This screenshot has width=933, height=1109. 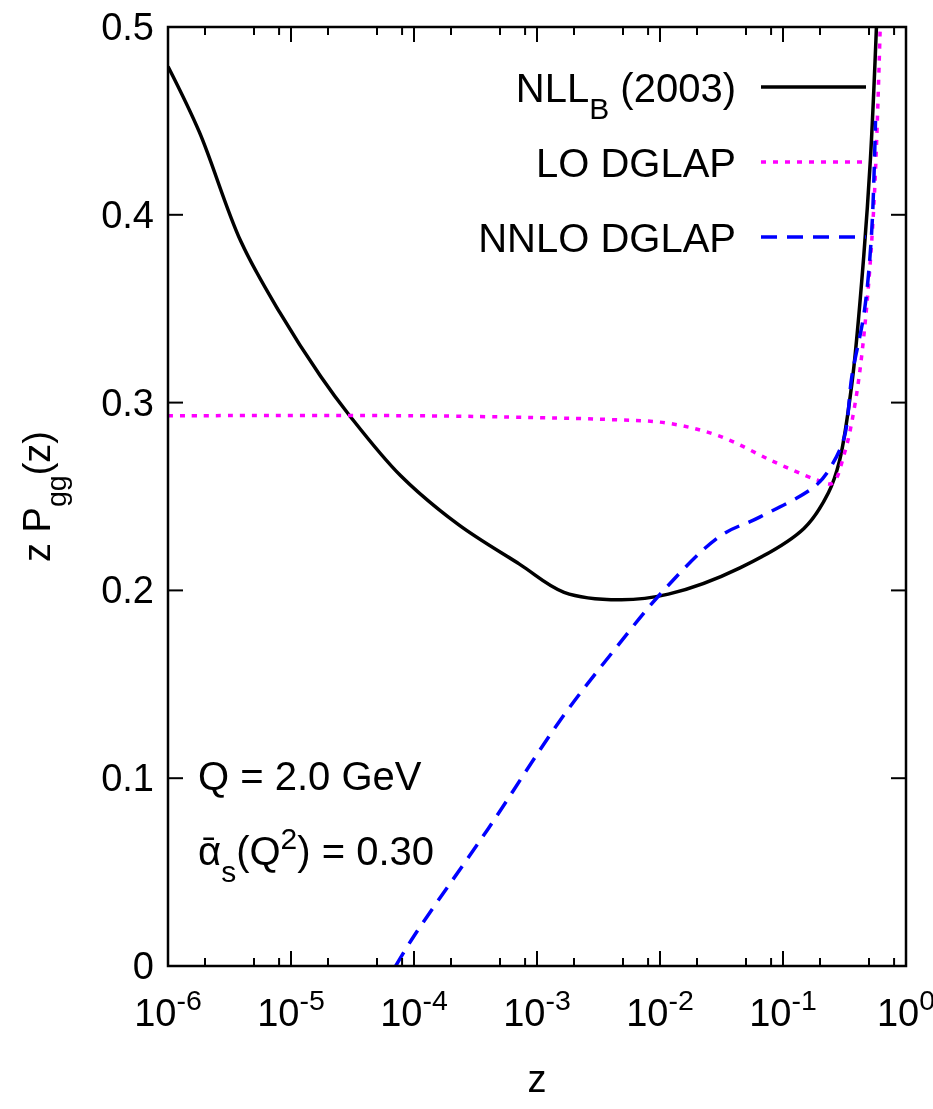 What do you see at coordinates (127, 402) in the screenshot?
I see `y-tick-label: 0.3` at bounding box center [127, 402].